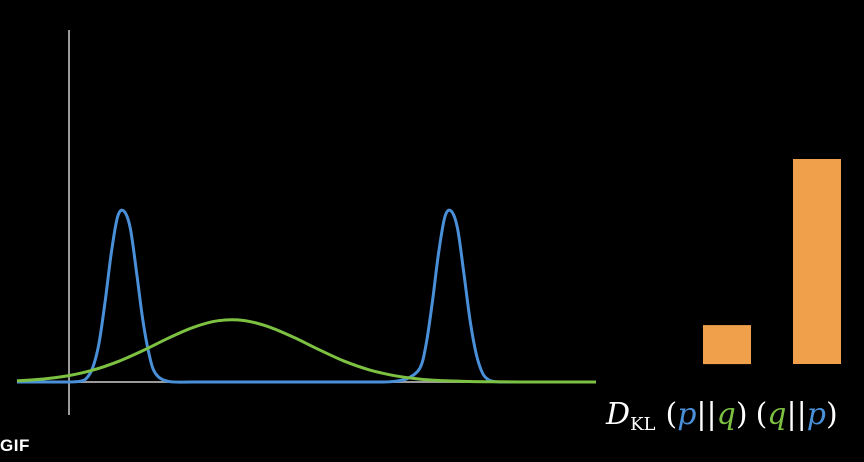  What do you see at coordinates (706, 414) in the screenshot?
I see `kl-group-1-sep: ||` at bounding box center [706, 414].